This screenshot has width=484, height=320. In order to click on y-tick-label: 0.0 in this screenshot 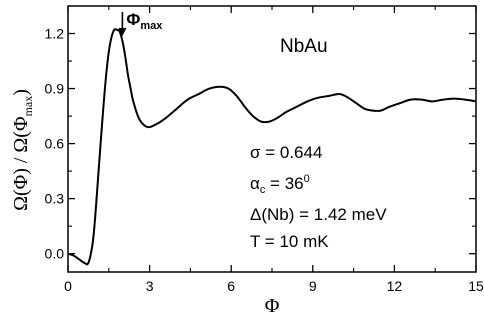, I will do `click(55, 254)`.